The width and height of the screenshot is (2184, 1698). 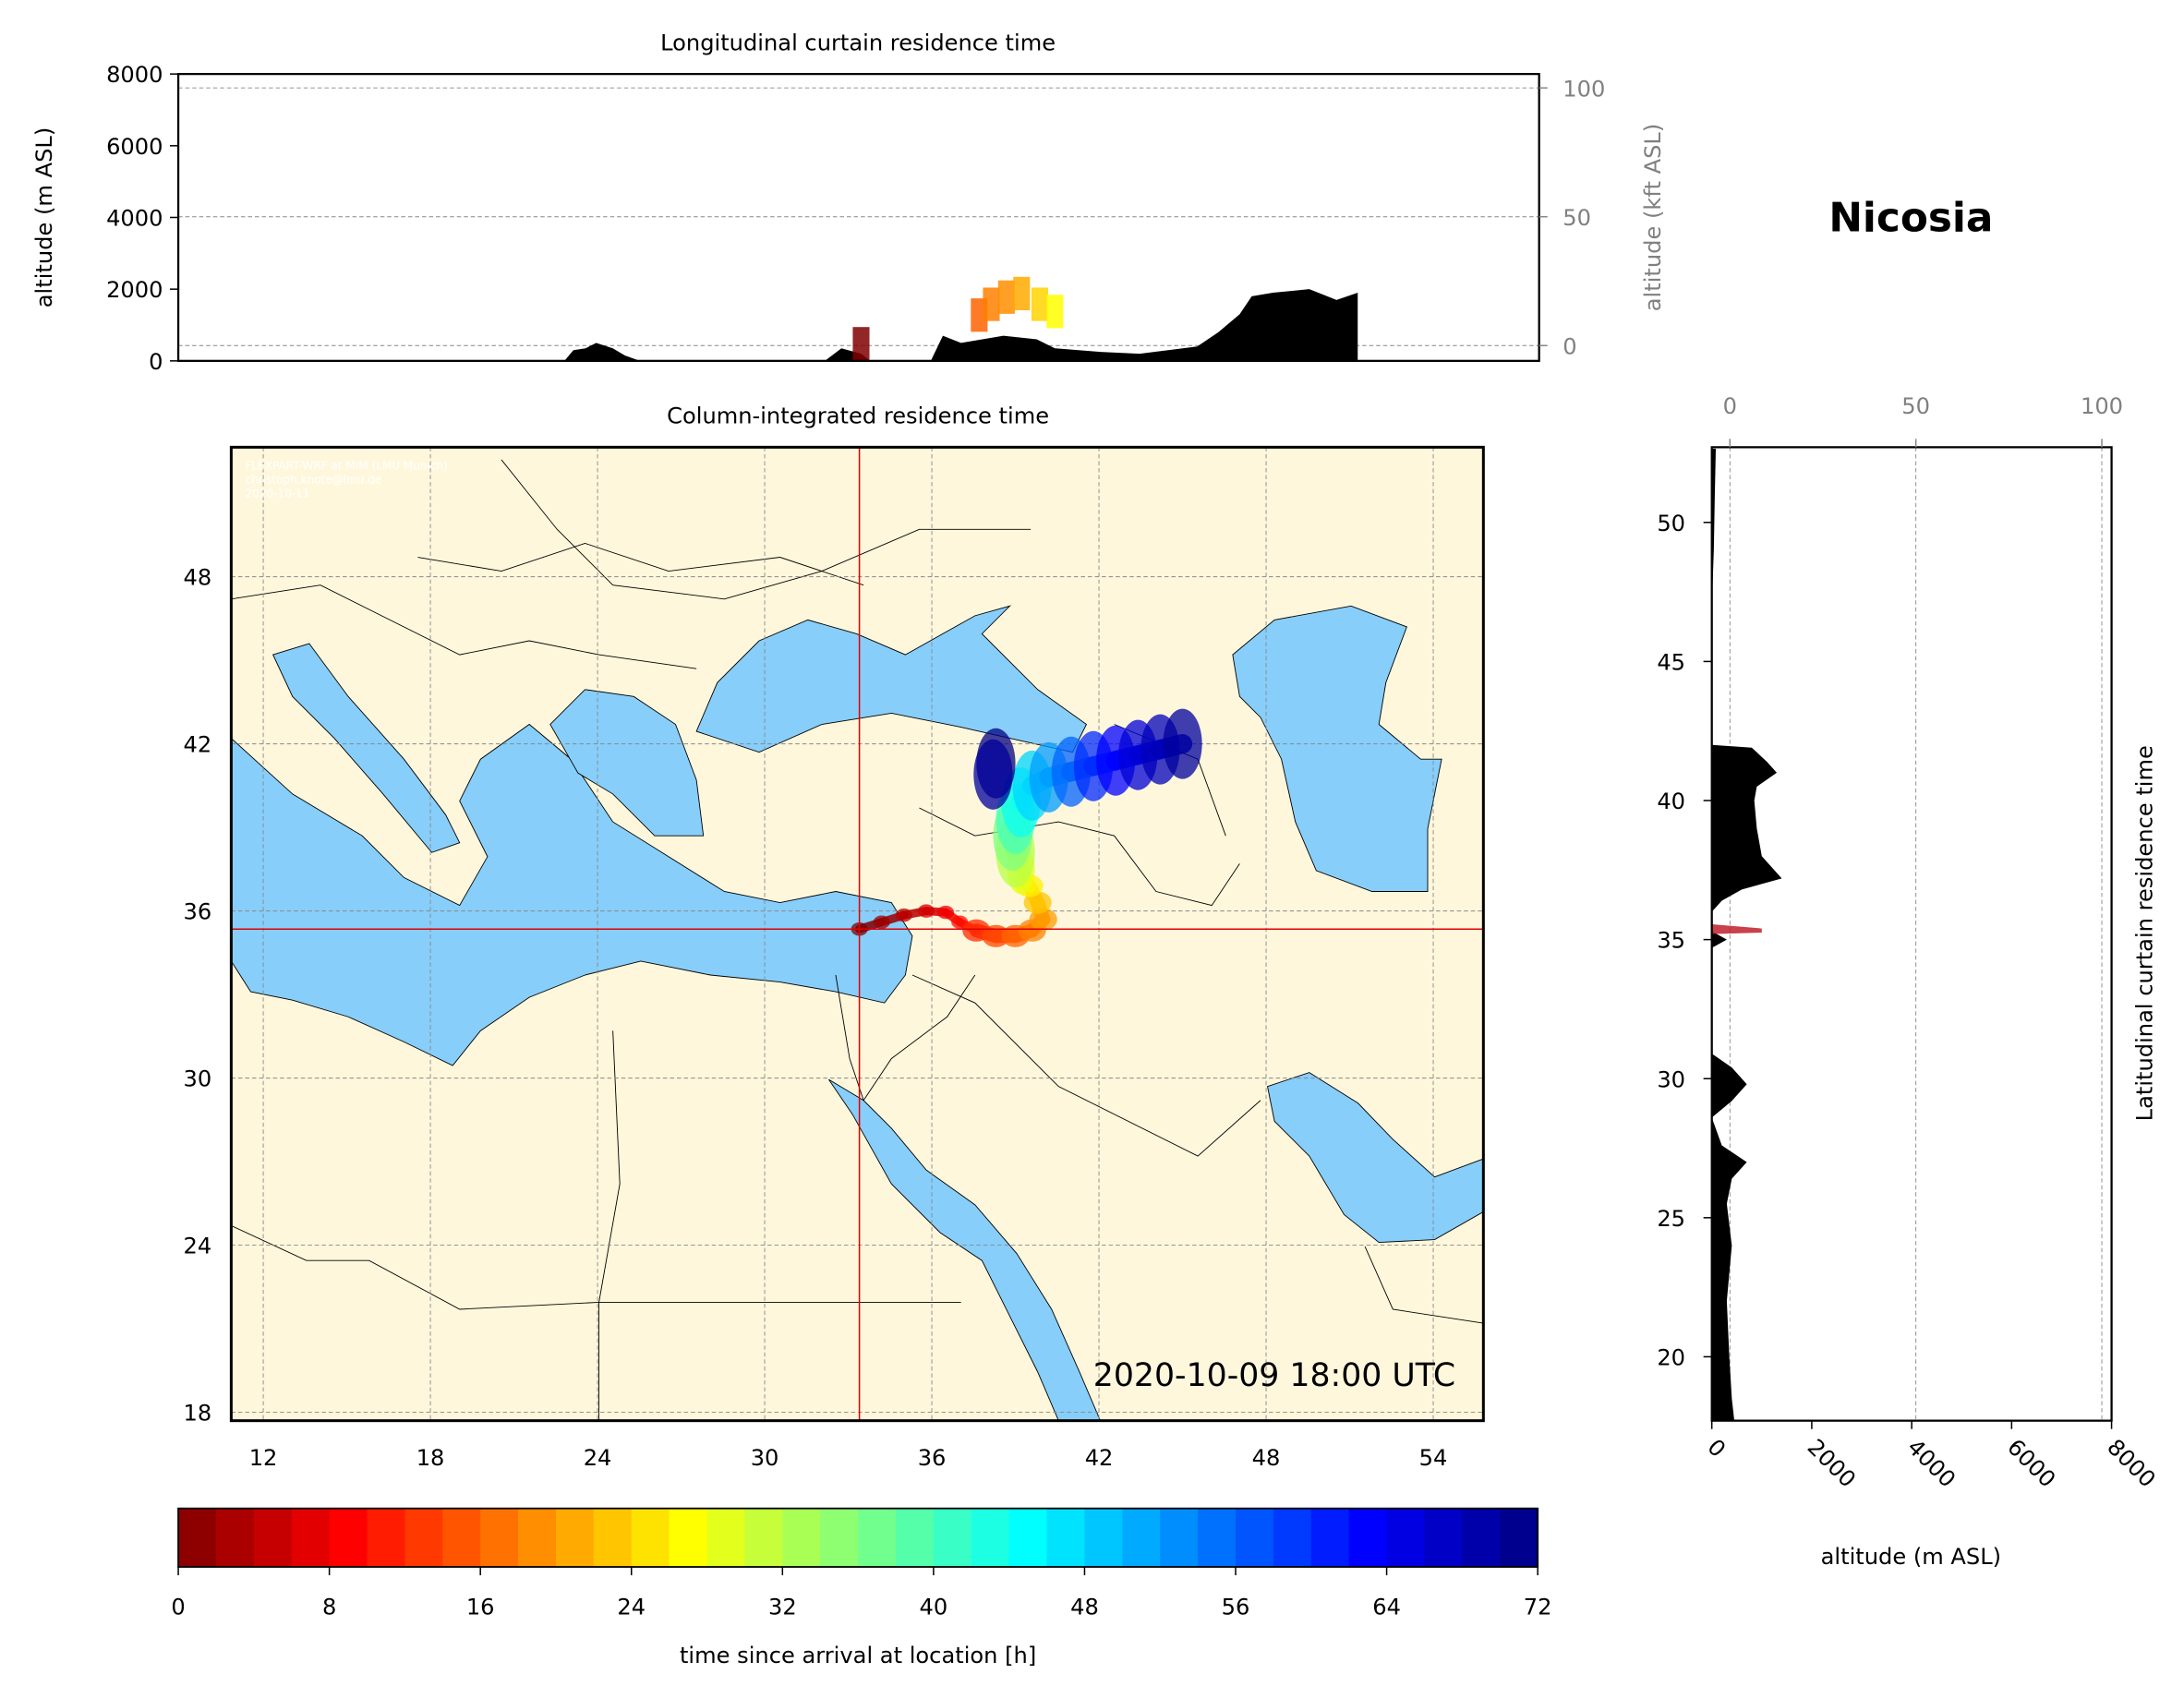 What do you see at coordinates (178, 1607) in the screenshot?
I see `colorbar-tick-label: 0` at bounding box center [178, 1607].